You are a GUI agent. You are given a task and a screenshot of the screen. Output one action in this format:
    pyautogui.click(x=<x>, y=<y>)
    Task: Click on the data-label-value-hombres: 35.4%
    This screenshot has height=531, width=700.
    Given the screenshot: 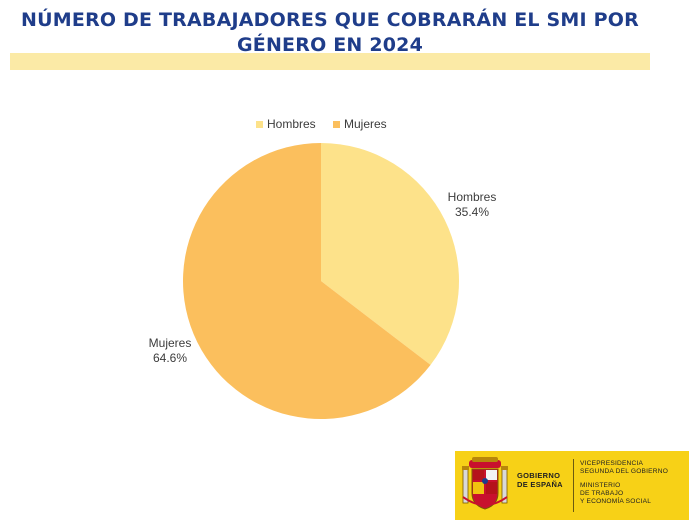 What is the action you would take?
    pyautogui.click(x=472, y=212)
    